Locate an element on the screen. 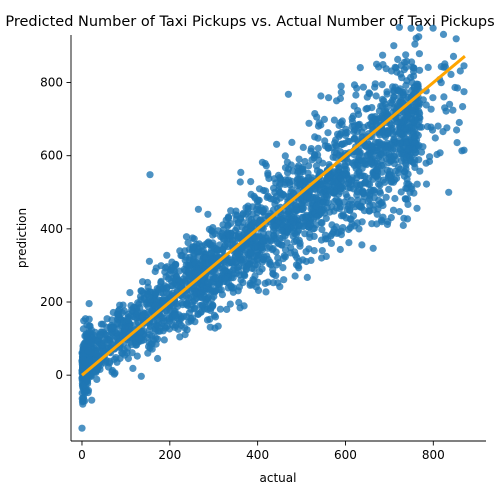 The width and height of the screenshot is (500, 500). y-tick-label: 0 is located at coordinates (59, 375).